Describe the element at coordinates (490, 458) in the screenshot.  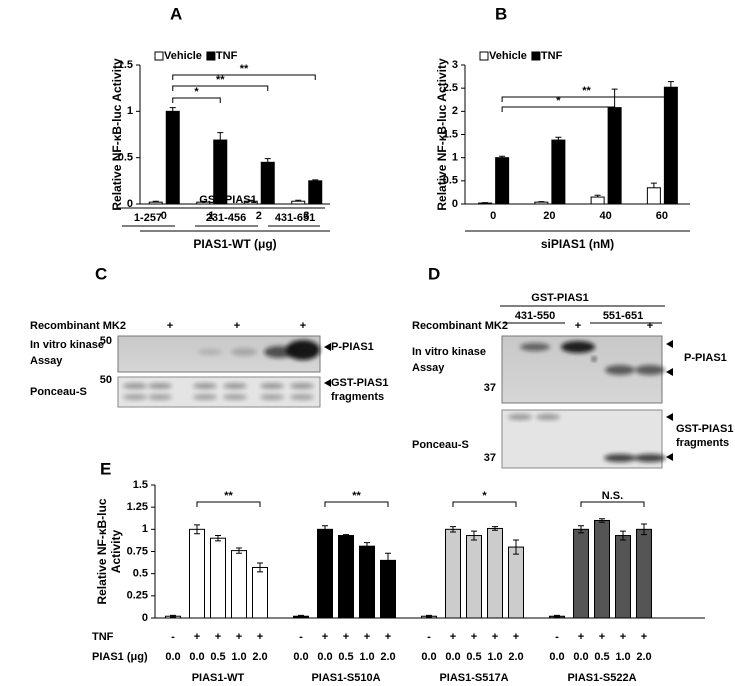
I see `mw-marker: 37` at that location.